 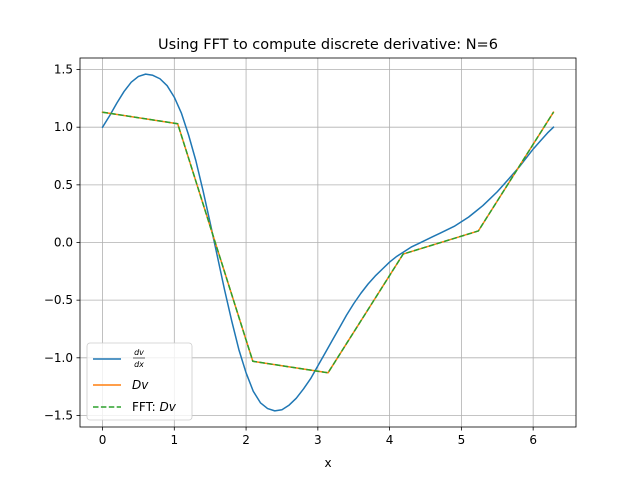 I want to click on legend-label-dv: Dv, so click(x=140, y=385).